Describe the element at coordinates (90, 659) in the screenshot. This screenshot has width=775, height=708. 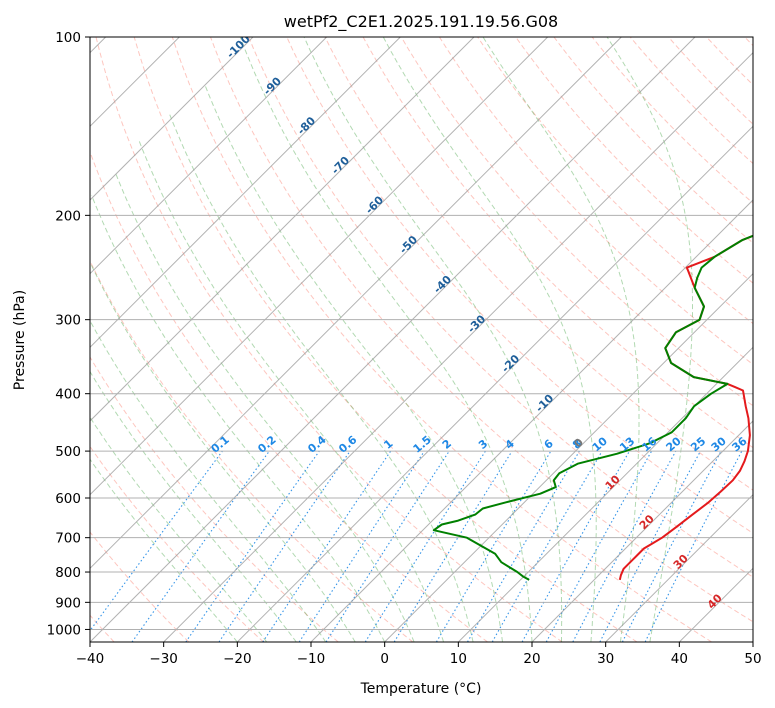
I see `x-tick-label: −40` at that location.